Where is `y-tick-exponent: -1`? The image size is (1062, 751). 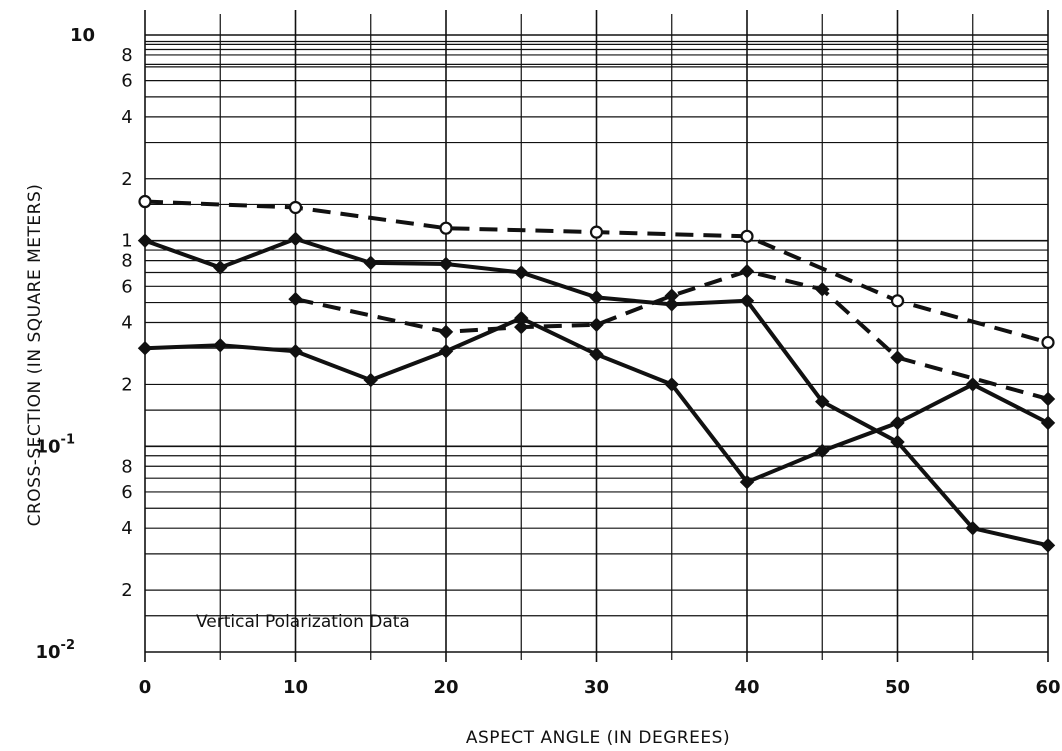
y-tick-exponent: -1 is located at coordinates (68, 439).